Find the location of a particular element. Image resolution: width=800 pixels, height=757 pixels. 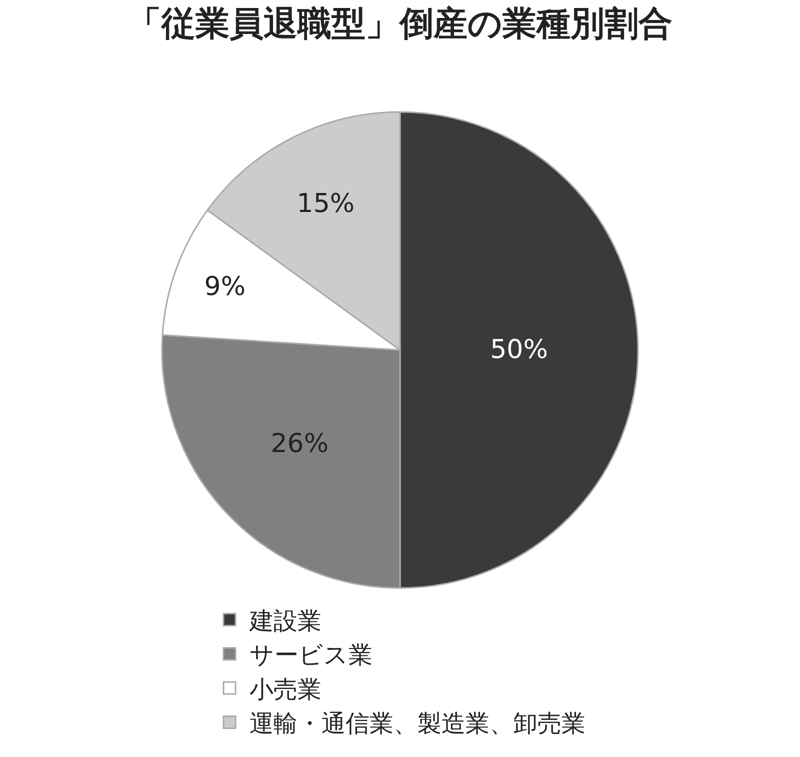

data-label: 9% is located at coordinates (225, 287).